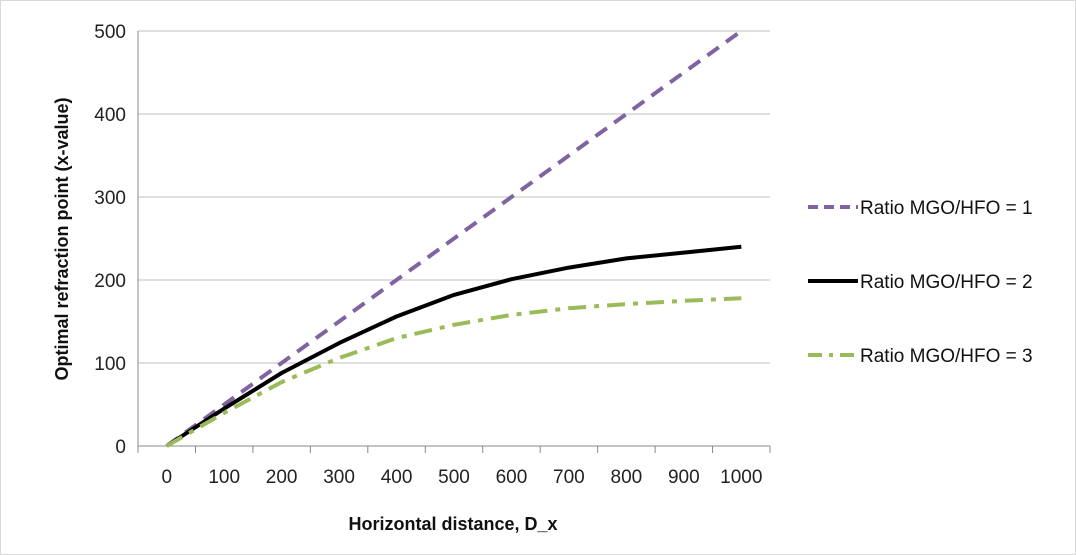 This screenshot has height=555, width=1076. Describe the element at coordinates (627, 477) in the screenshot. I see `x-tick-label: 800` at that location.